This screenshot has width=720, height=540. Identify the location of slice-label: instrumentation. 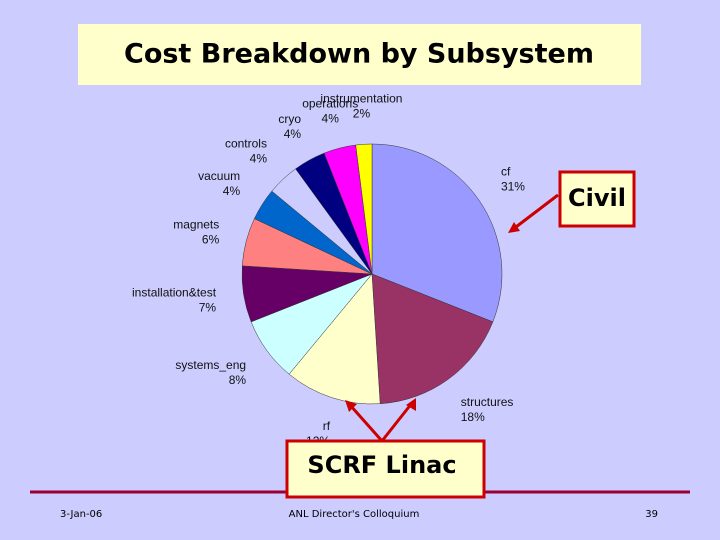
(361, 99).